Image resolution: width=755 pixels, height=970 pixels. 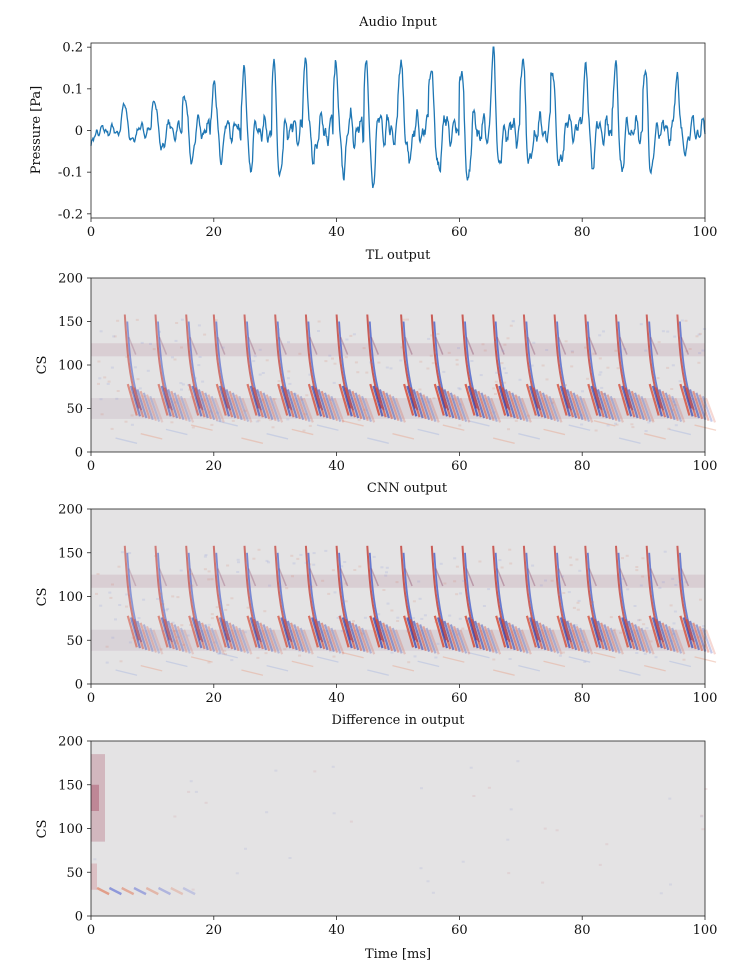 I want to click on y-tick-label: 100, so click(x=70, y=366).